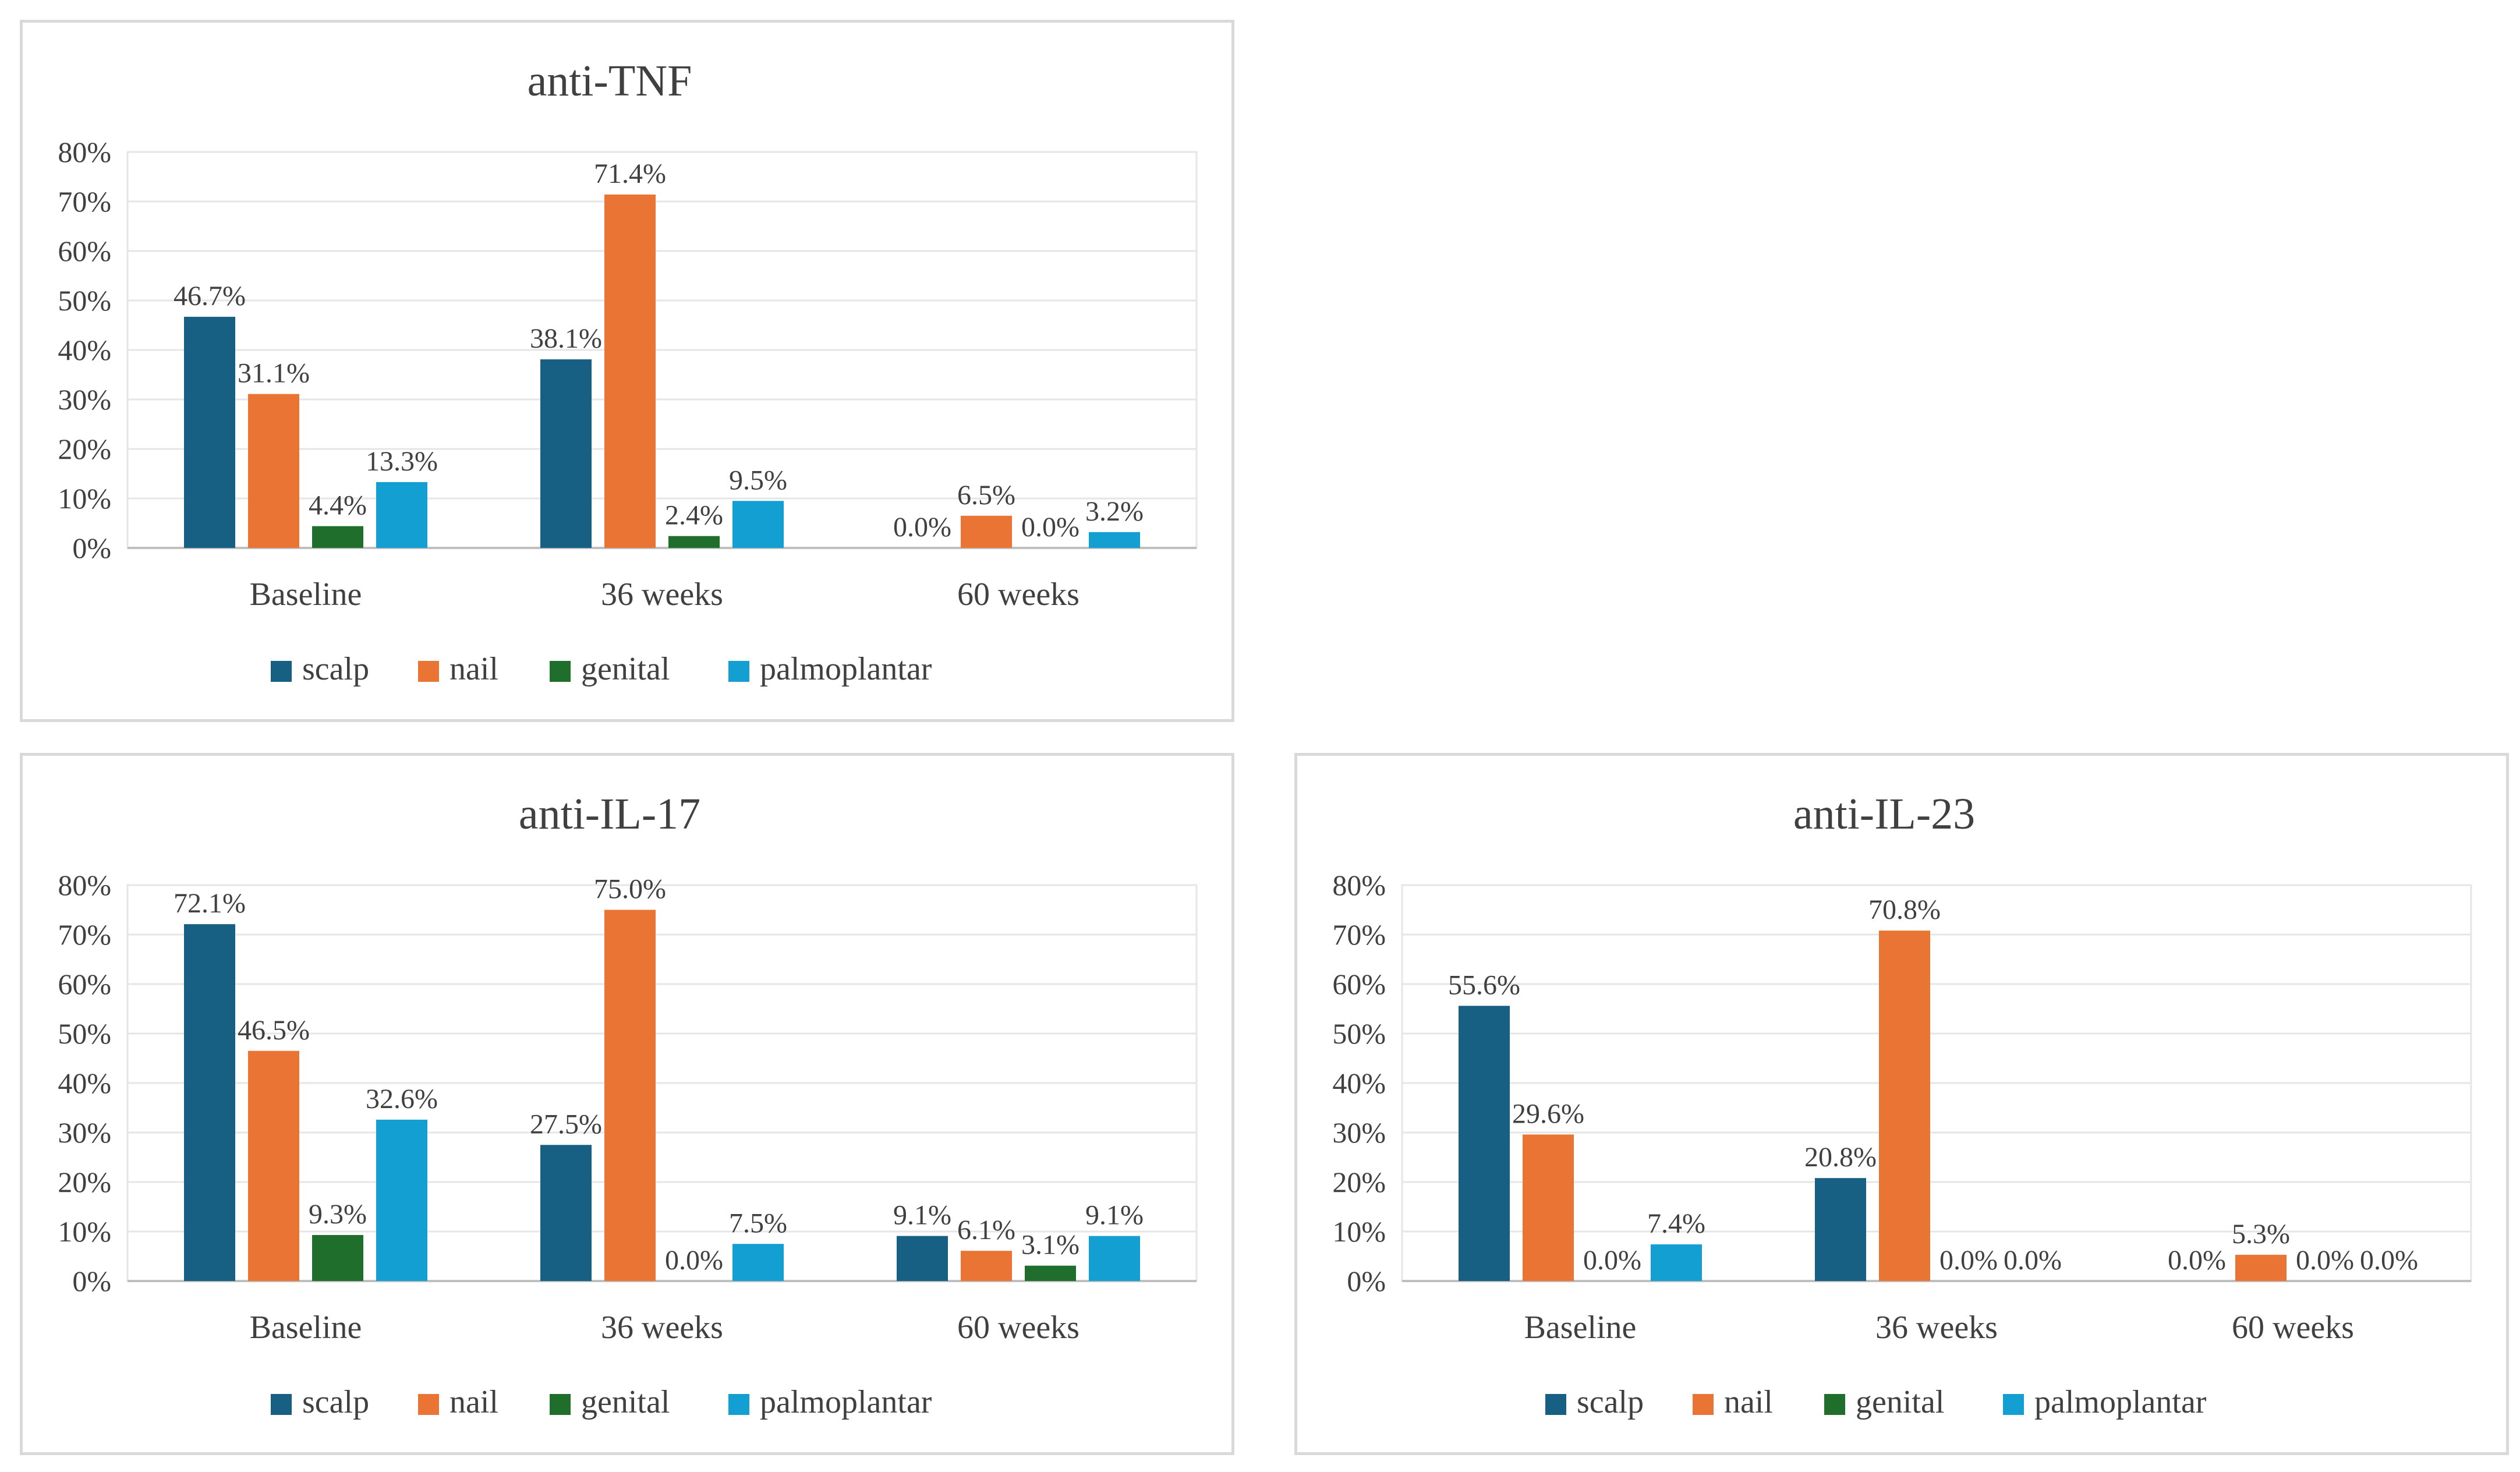 The width and height of the screenshot is (2520, 1472). What do you see at coordinates (630, 173) in the screenshot?
I see `data-label-nail-36-weeks: 71.4%` at bounding box center [630, 173].